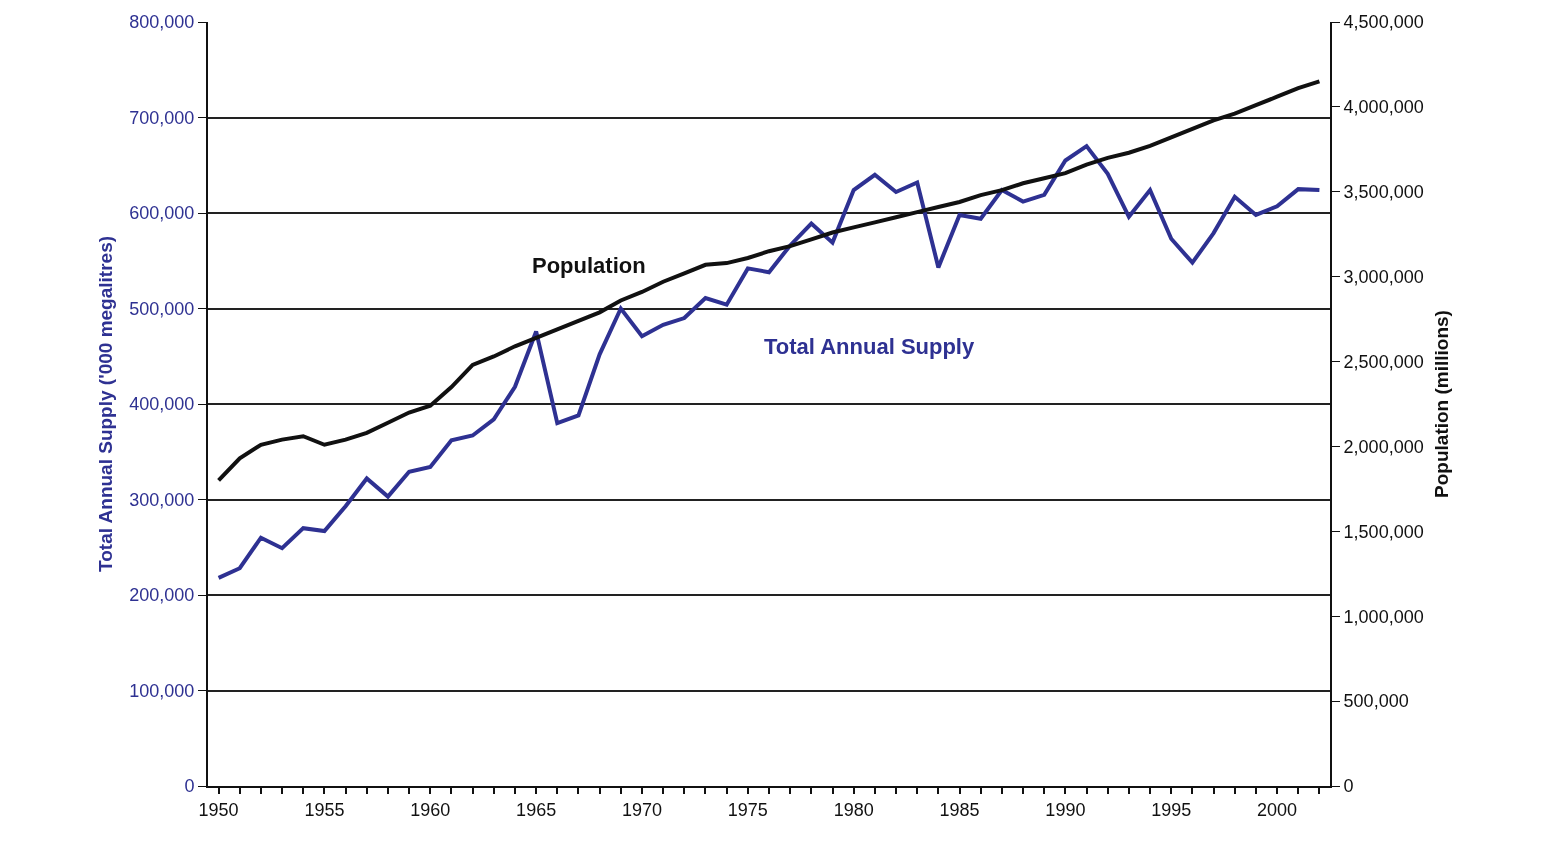  I want to click on x-tick-label: 1965, so click(536, 809).